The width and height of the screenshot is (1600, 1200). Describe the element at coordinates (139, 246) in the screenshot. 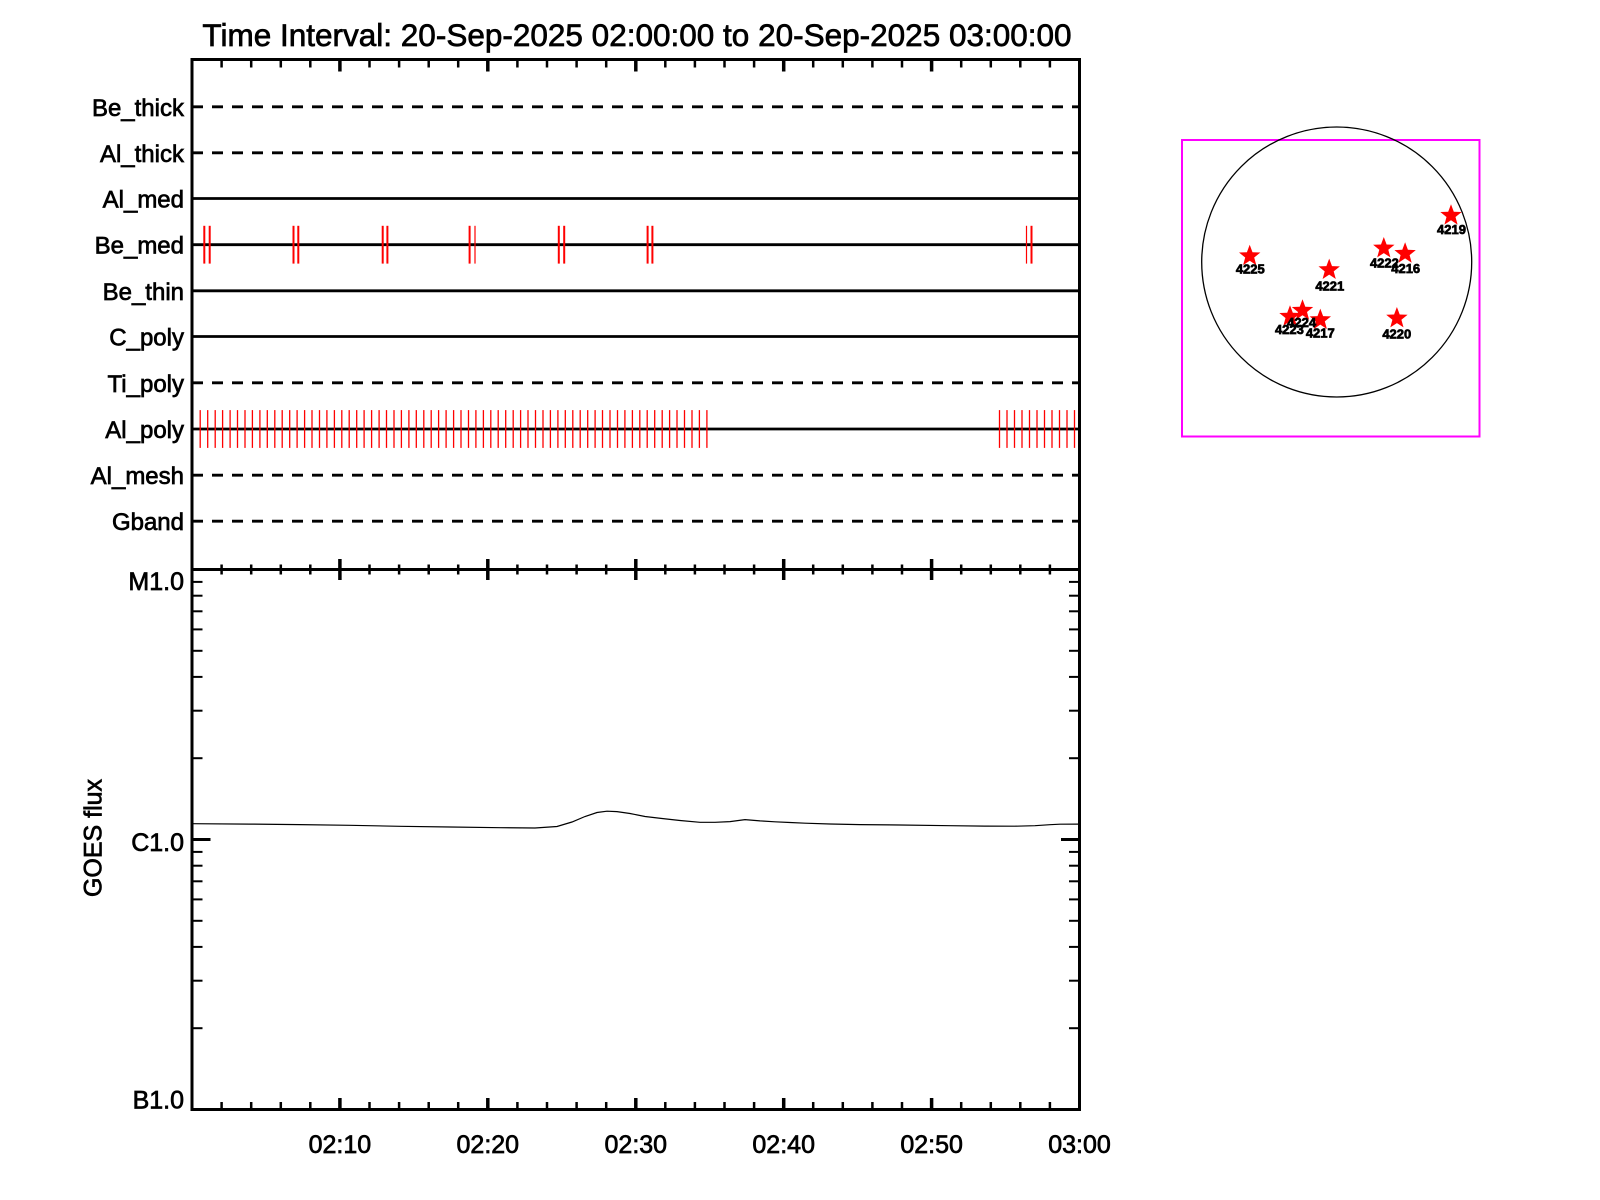

I see `svg-text: Be_med` at that location.